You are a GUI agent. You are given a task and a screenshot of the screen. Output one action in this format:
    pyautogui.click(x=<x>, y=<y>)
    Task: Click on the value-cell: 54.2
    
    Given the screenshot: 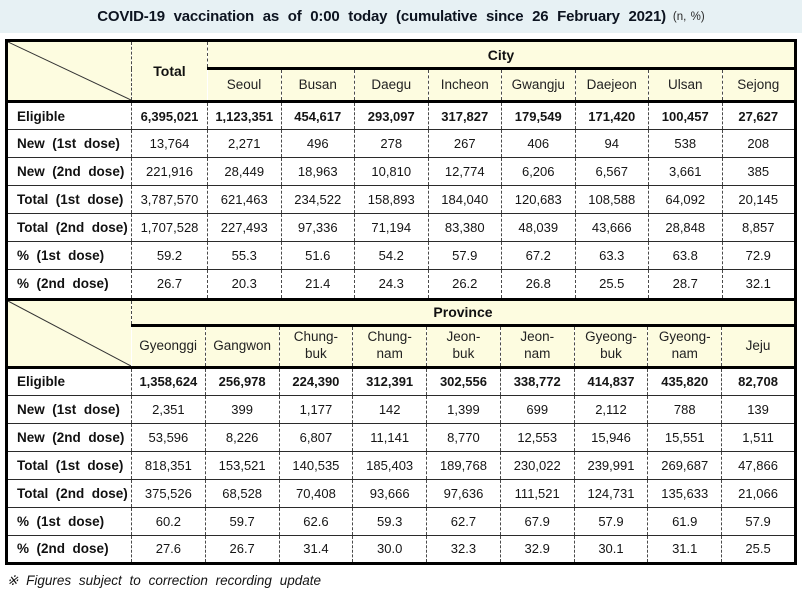 What is the action you would take?
    pyautogui.click(x=391, y=255)
    